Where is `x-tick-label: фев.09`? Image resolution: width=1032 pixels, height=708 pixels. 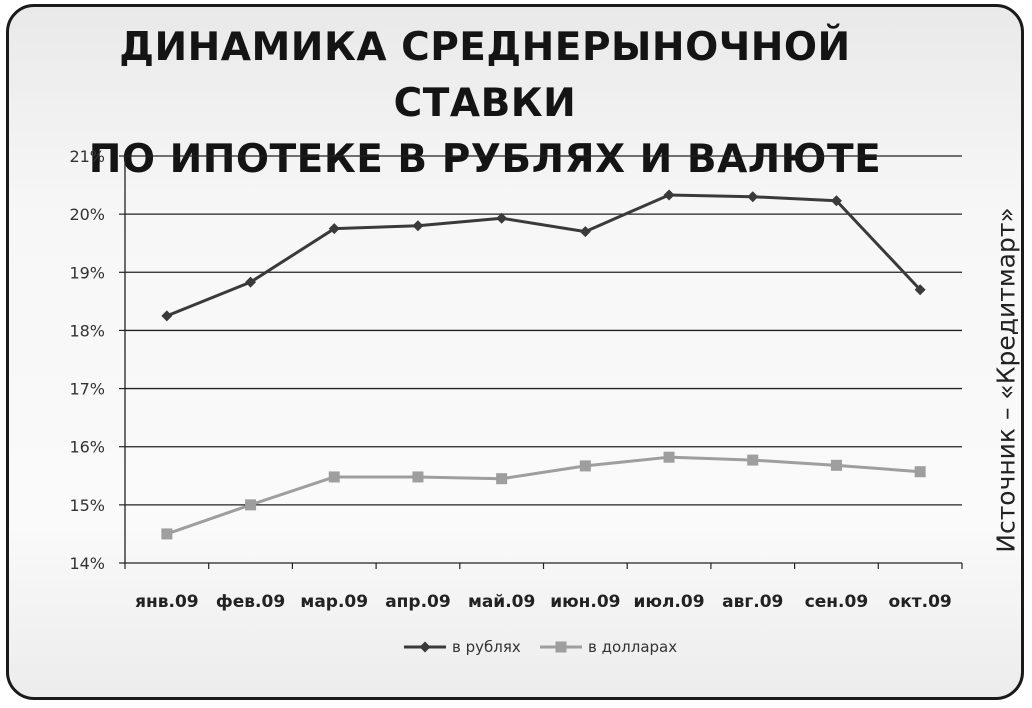 x-tick-label: фев.09 is located at coordinates (250, 602).